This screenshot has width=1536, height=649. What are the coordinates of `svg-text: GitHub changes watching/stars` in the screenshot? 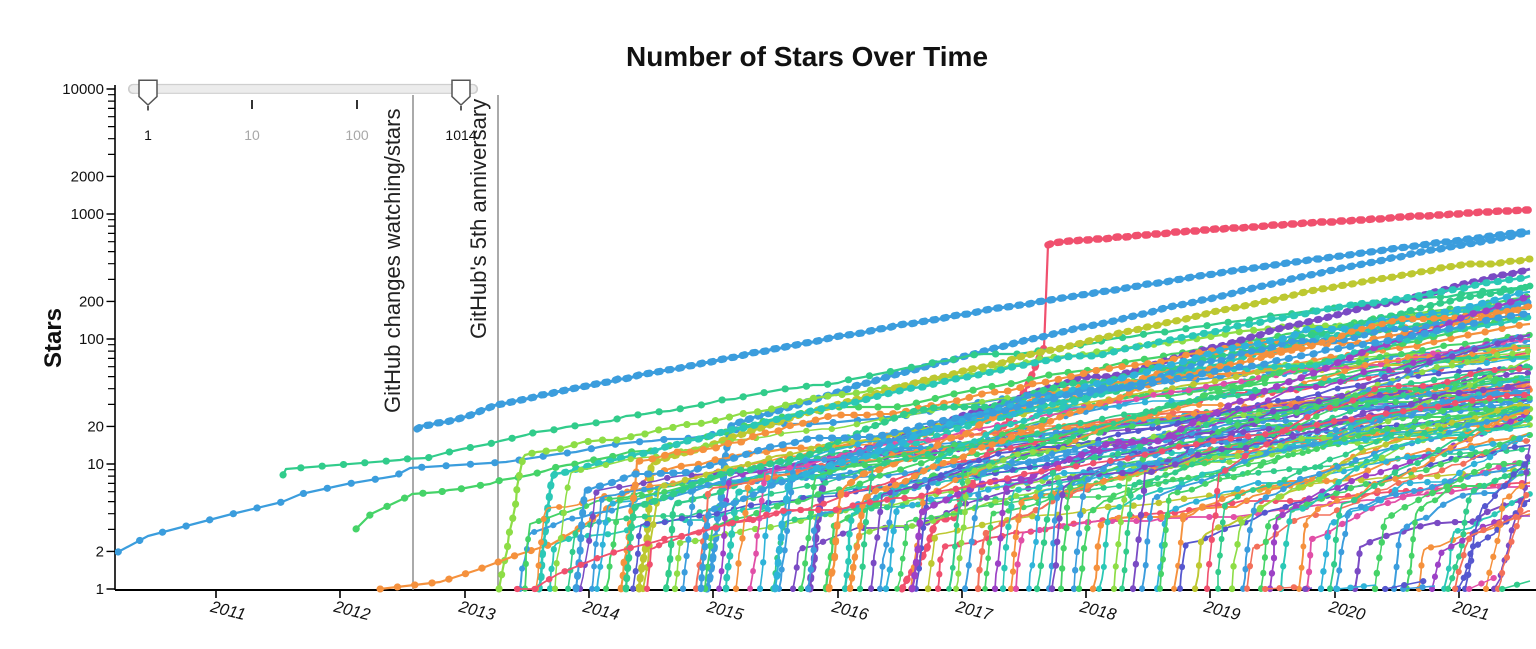 It's located at (392, 261).